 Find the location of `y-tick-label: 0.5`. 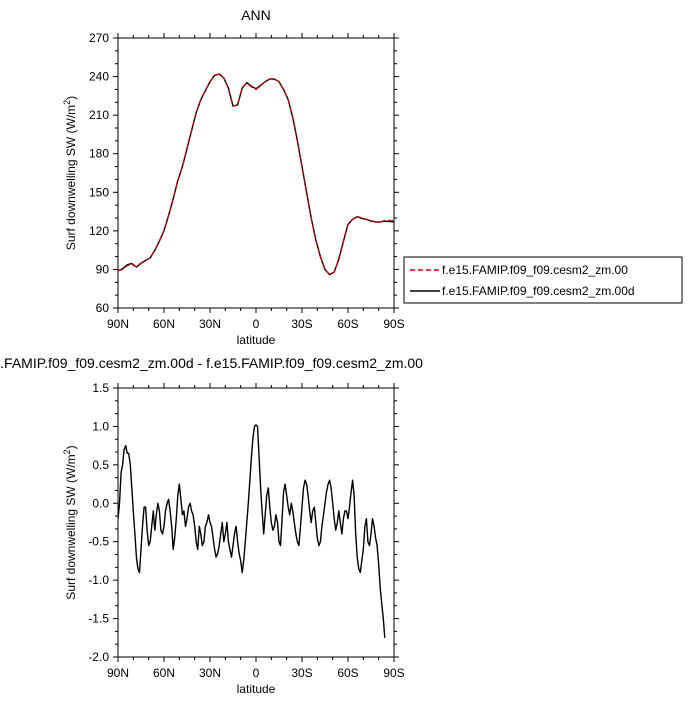

y-tick-label: 0.5 is located at coordinates (100, 465).